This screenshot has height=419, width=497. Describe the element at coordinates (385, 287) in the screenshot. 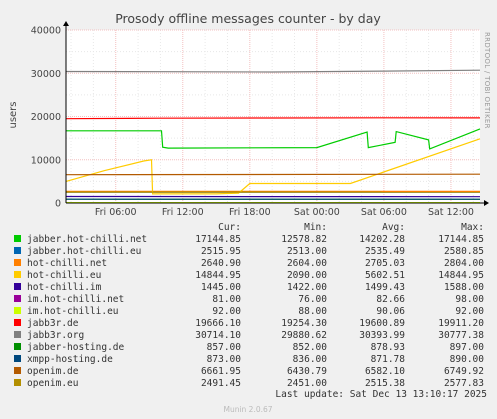

I see `legend-value-avg: 1499.43` at that location.